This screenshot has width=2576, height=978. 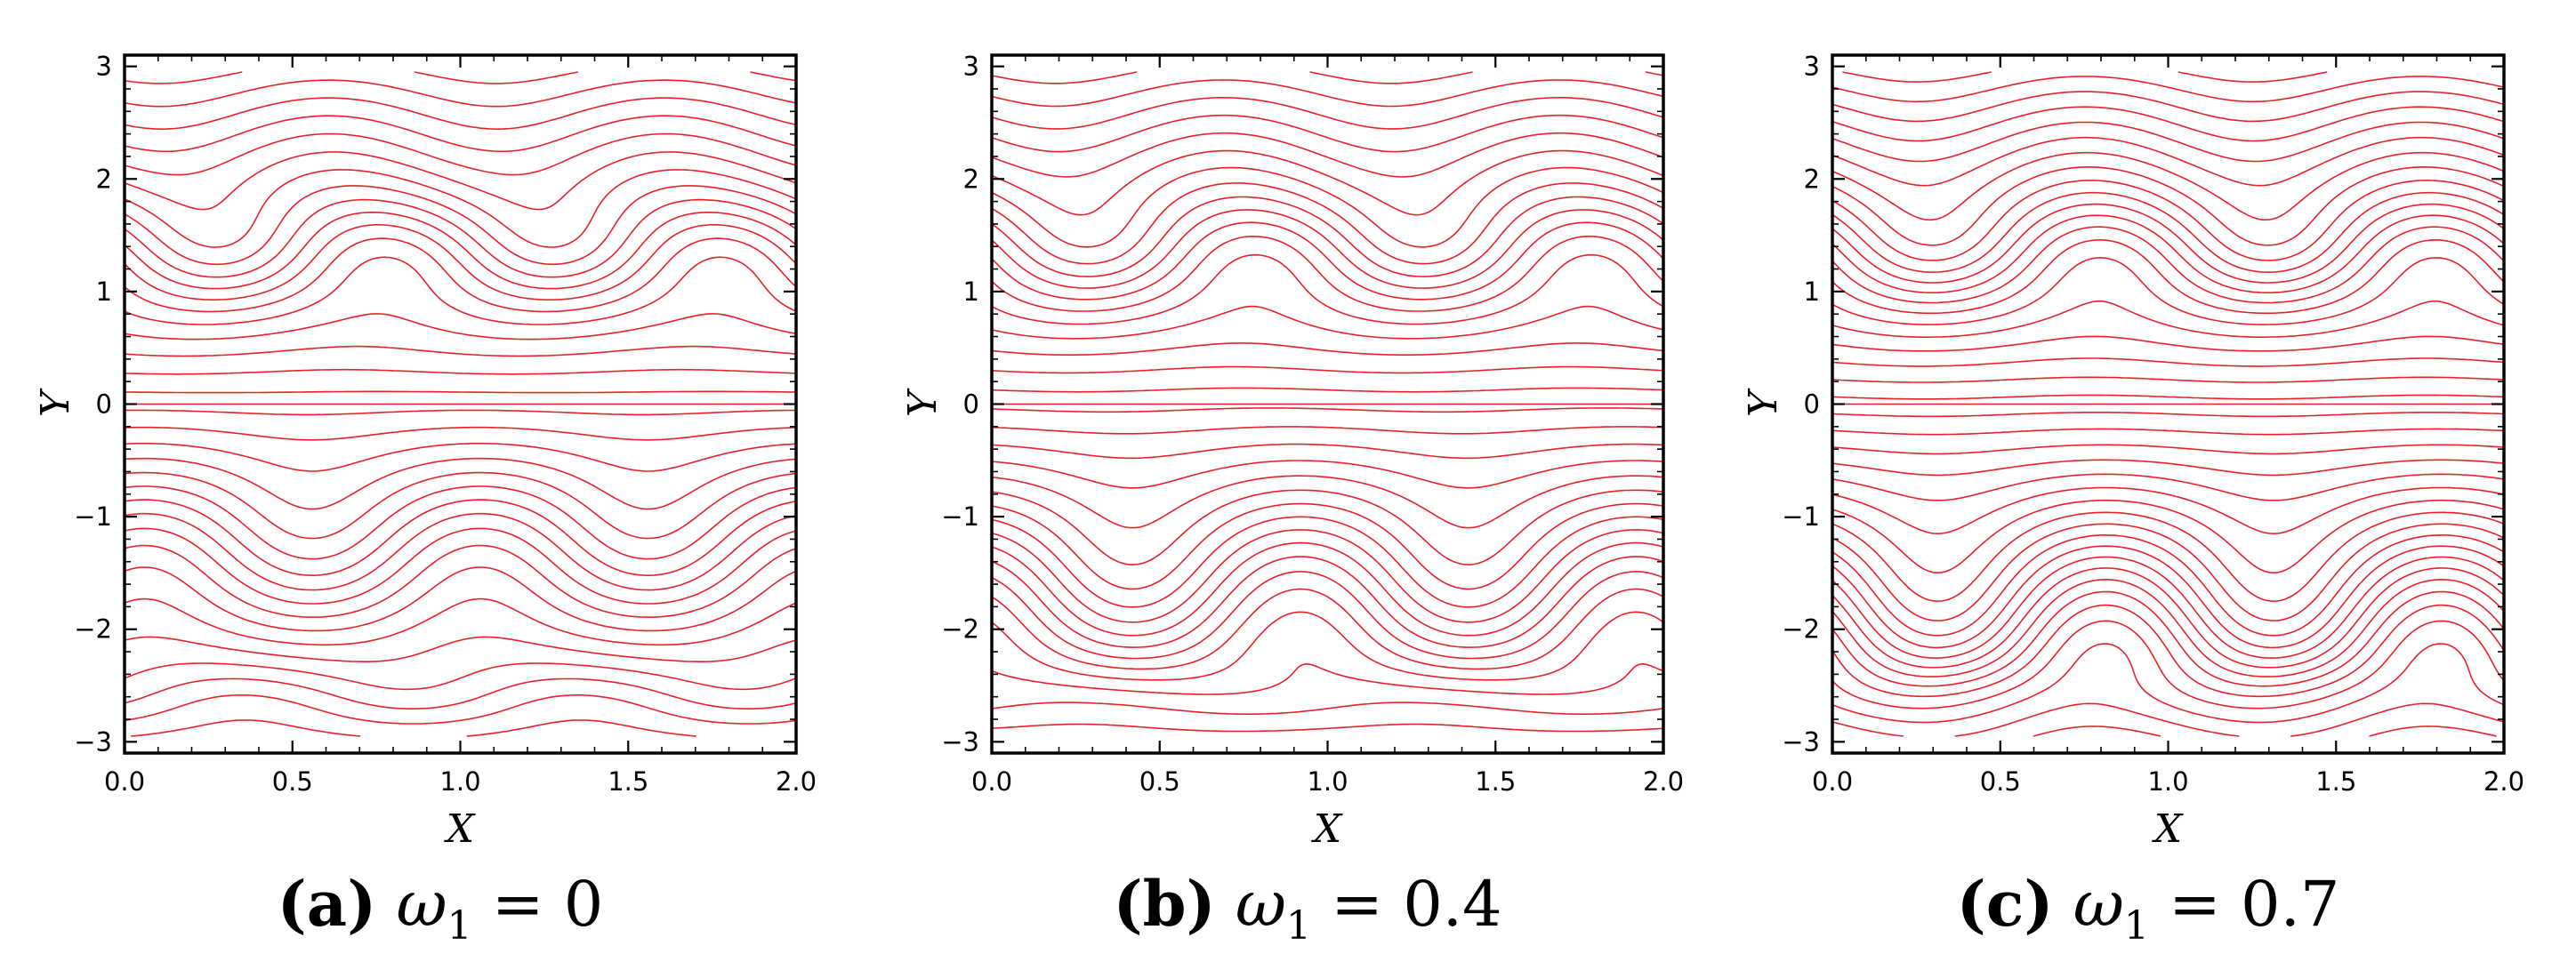 What do you see at coordinates (2503, 781) in the screenshot?
I see `x-tick-label-c-4: 2.0` at bounding box center [2503, 781].